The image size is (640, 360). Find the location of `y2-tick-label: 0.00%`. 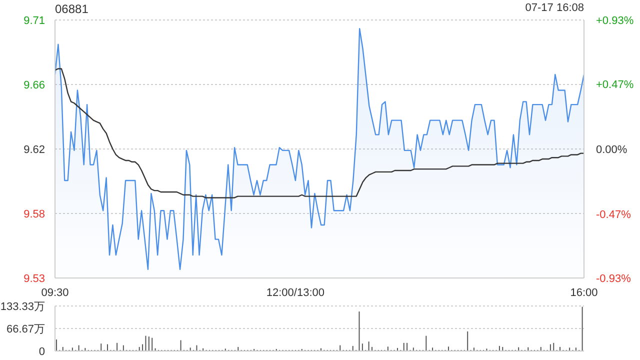

y2-tick-label: 0.00% is located at coordinates (612, 150).